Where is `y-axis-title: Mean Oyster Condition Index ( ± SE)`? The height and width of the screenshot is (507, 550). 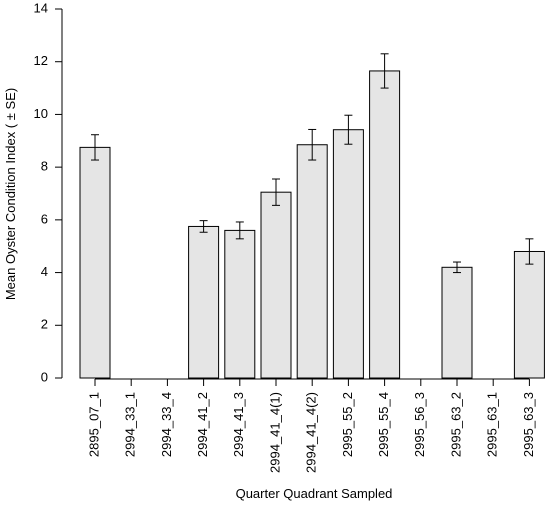 y-axis-title: Mean Oyster Condition Index ( ± SE) is located at coordinates (10, 194).